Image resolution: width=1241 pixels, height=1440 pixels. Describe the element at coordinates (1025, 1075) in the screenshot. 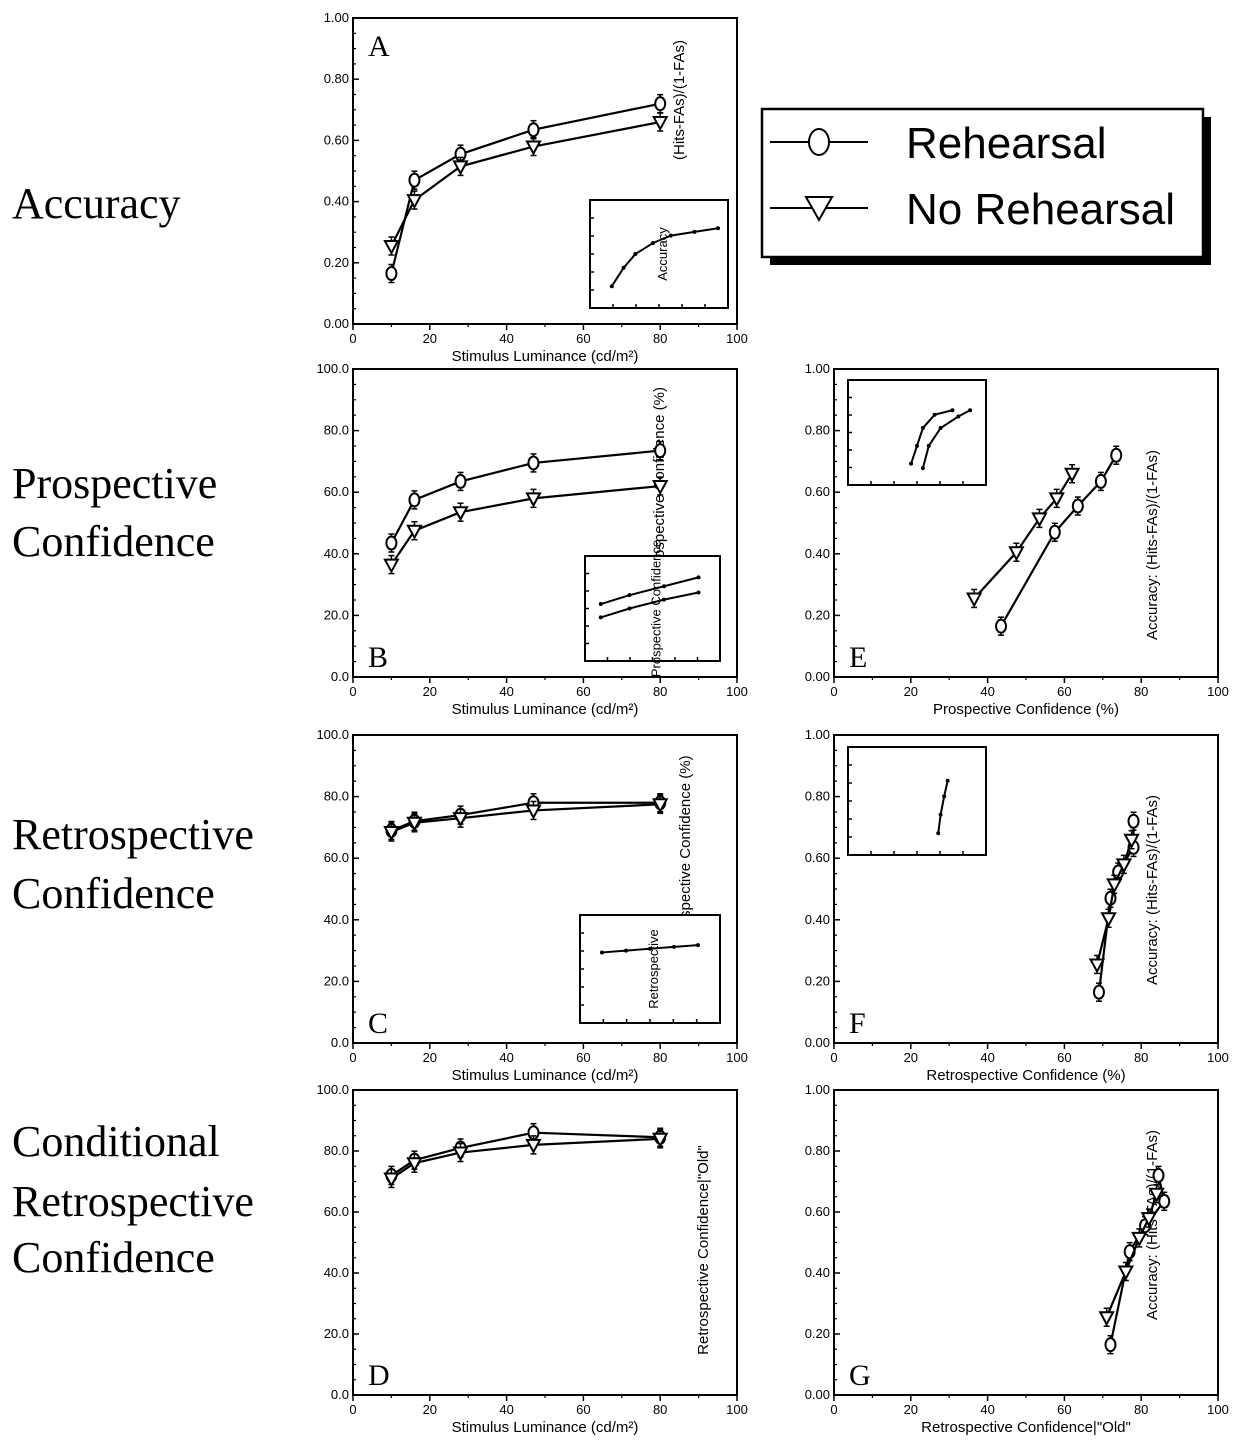

I see `x-axis-label: Retrospective Confidence (%)` at that location.